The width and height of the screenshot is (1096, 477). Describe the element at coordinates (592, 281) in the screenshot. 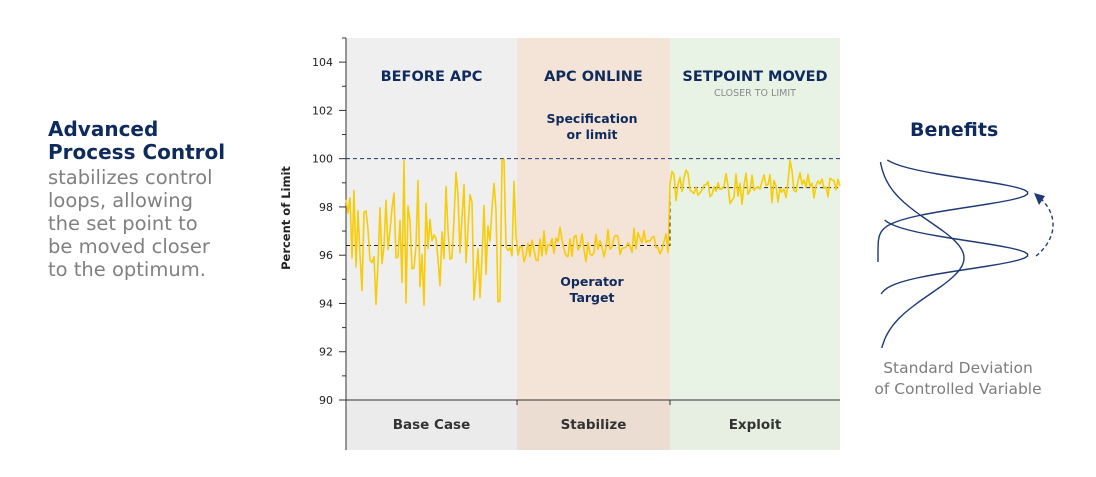

I see `target-label: Operator` at that location.